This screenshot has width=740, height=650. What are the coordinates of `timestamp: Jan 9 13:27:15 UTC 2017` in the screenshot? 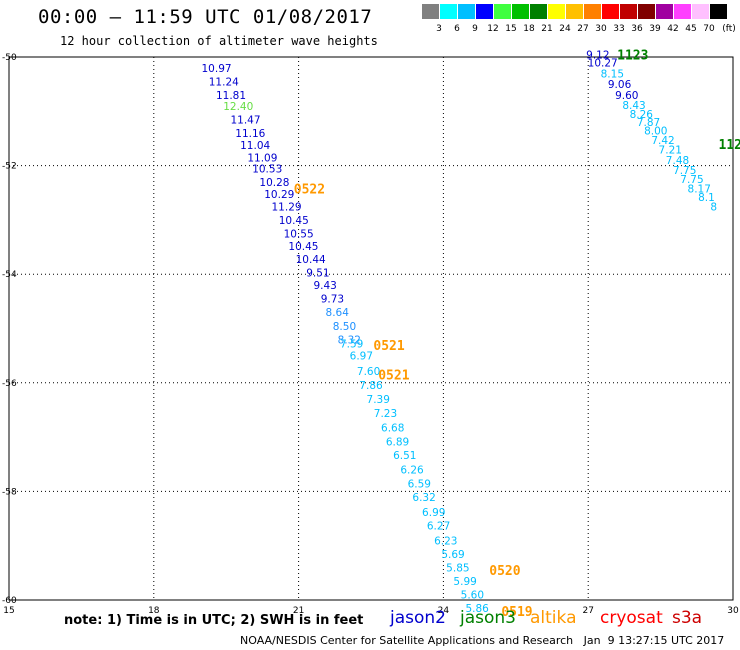 It's located at (654, 640).